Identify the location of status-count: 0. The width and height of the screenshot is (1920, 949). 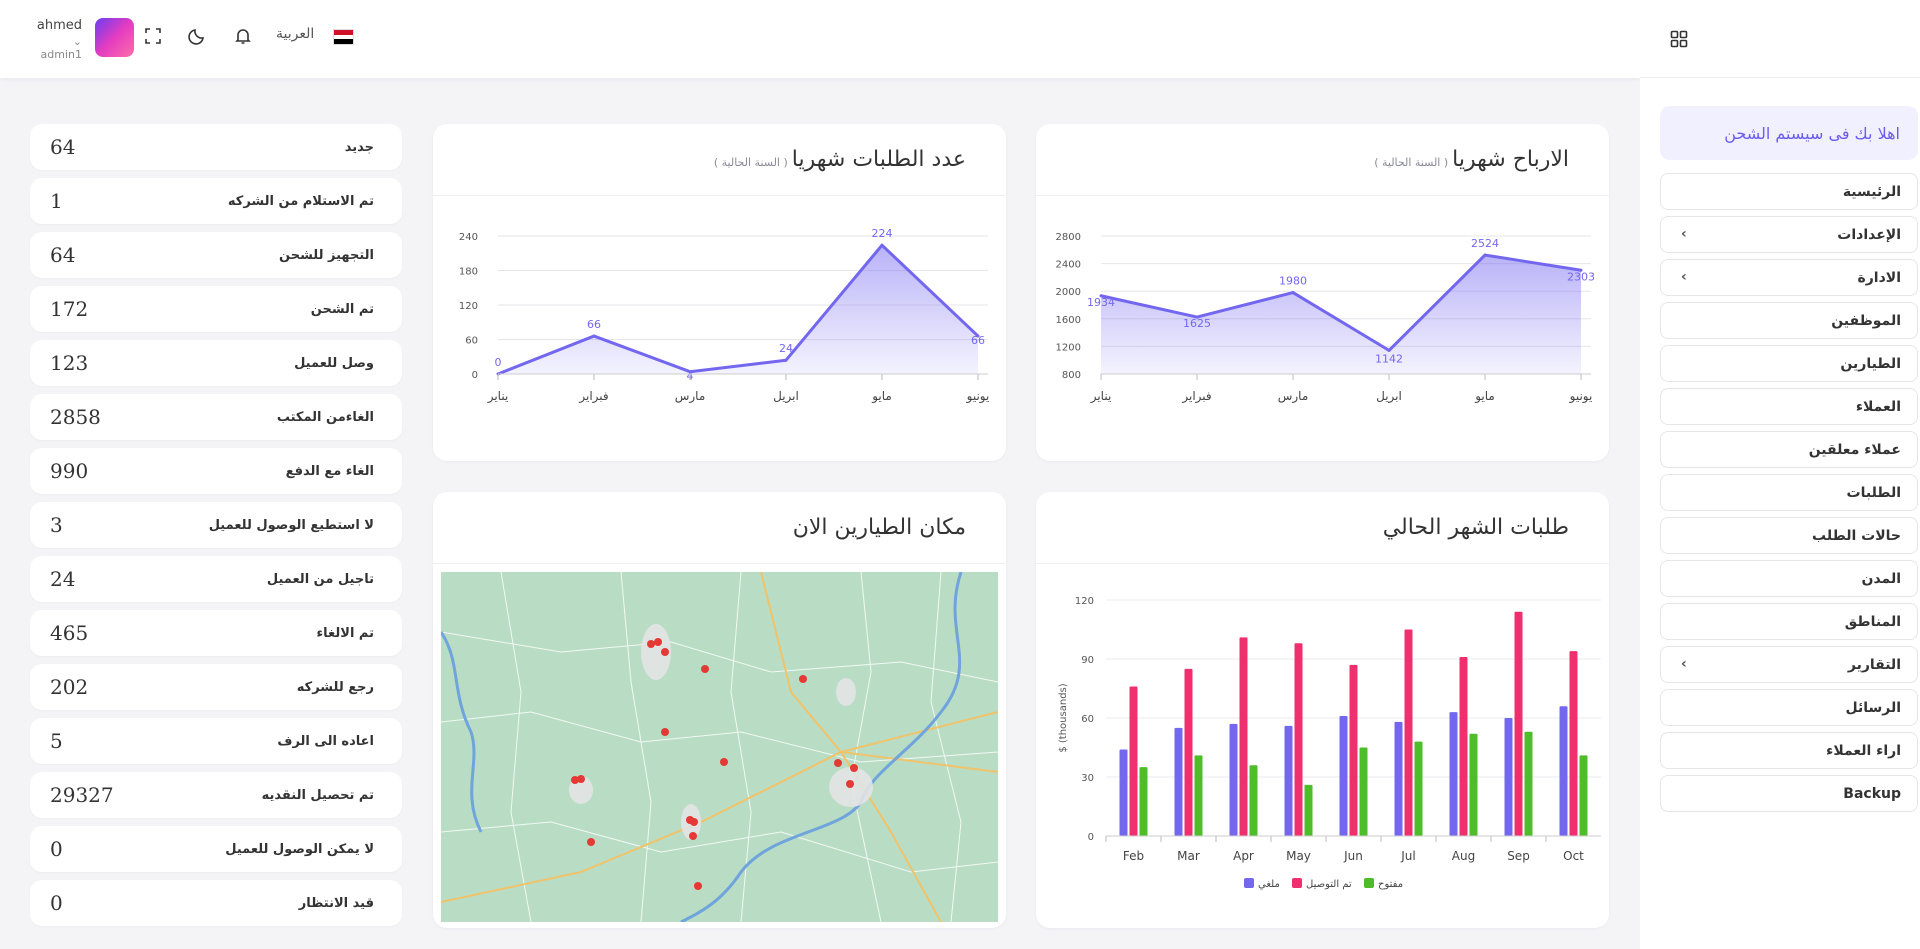
(56, 849).